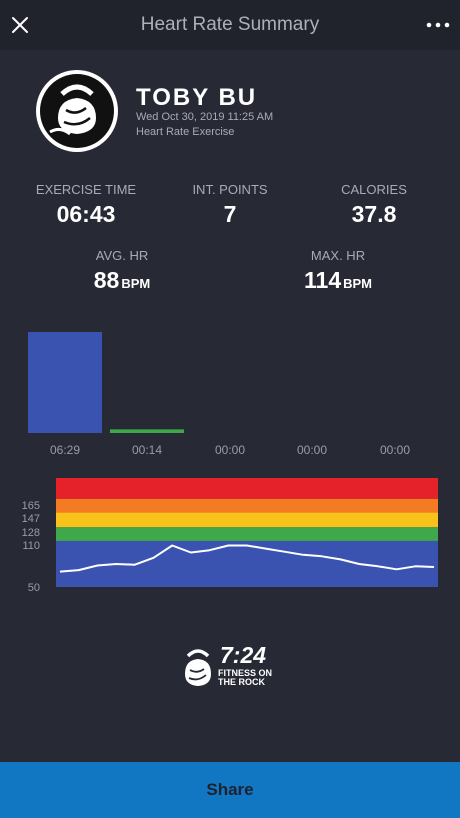  What do you see at coordinates (30, 506) in the screenshot?
I see `y-tick-label: 165` at bounding box center [30, 506].